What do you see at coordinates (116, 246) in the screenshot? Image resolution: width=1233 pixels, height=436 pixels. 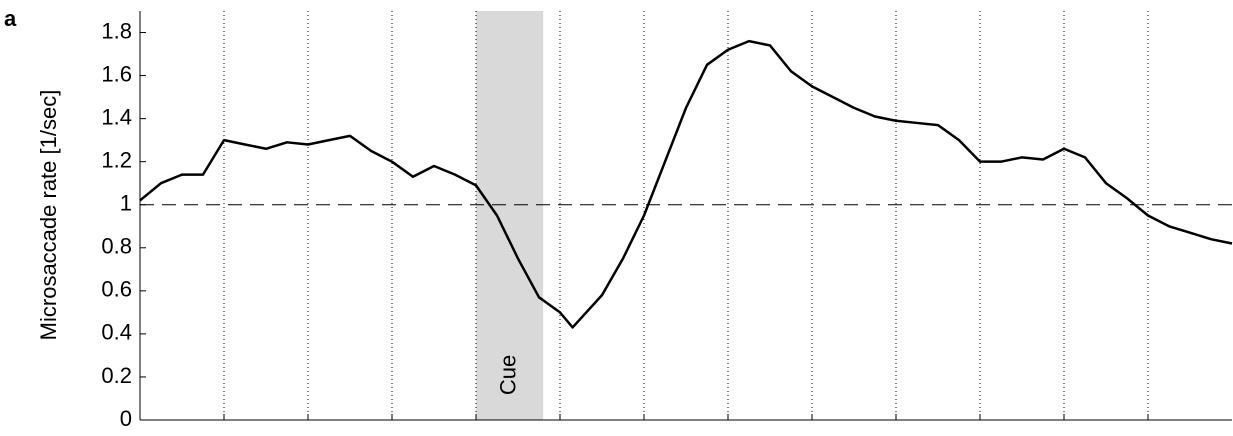 I see `y-tick-label: 0.8` at bounding box center [116, 246].